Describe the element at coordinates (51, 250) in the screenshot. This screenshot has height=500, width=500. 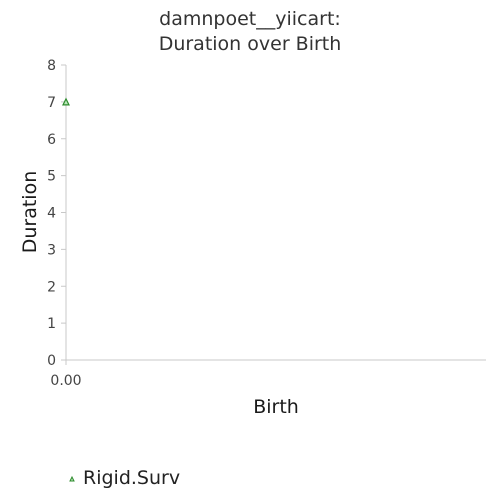
I see `y-tick-label-3: 3` at that location.